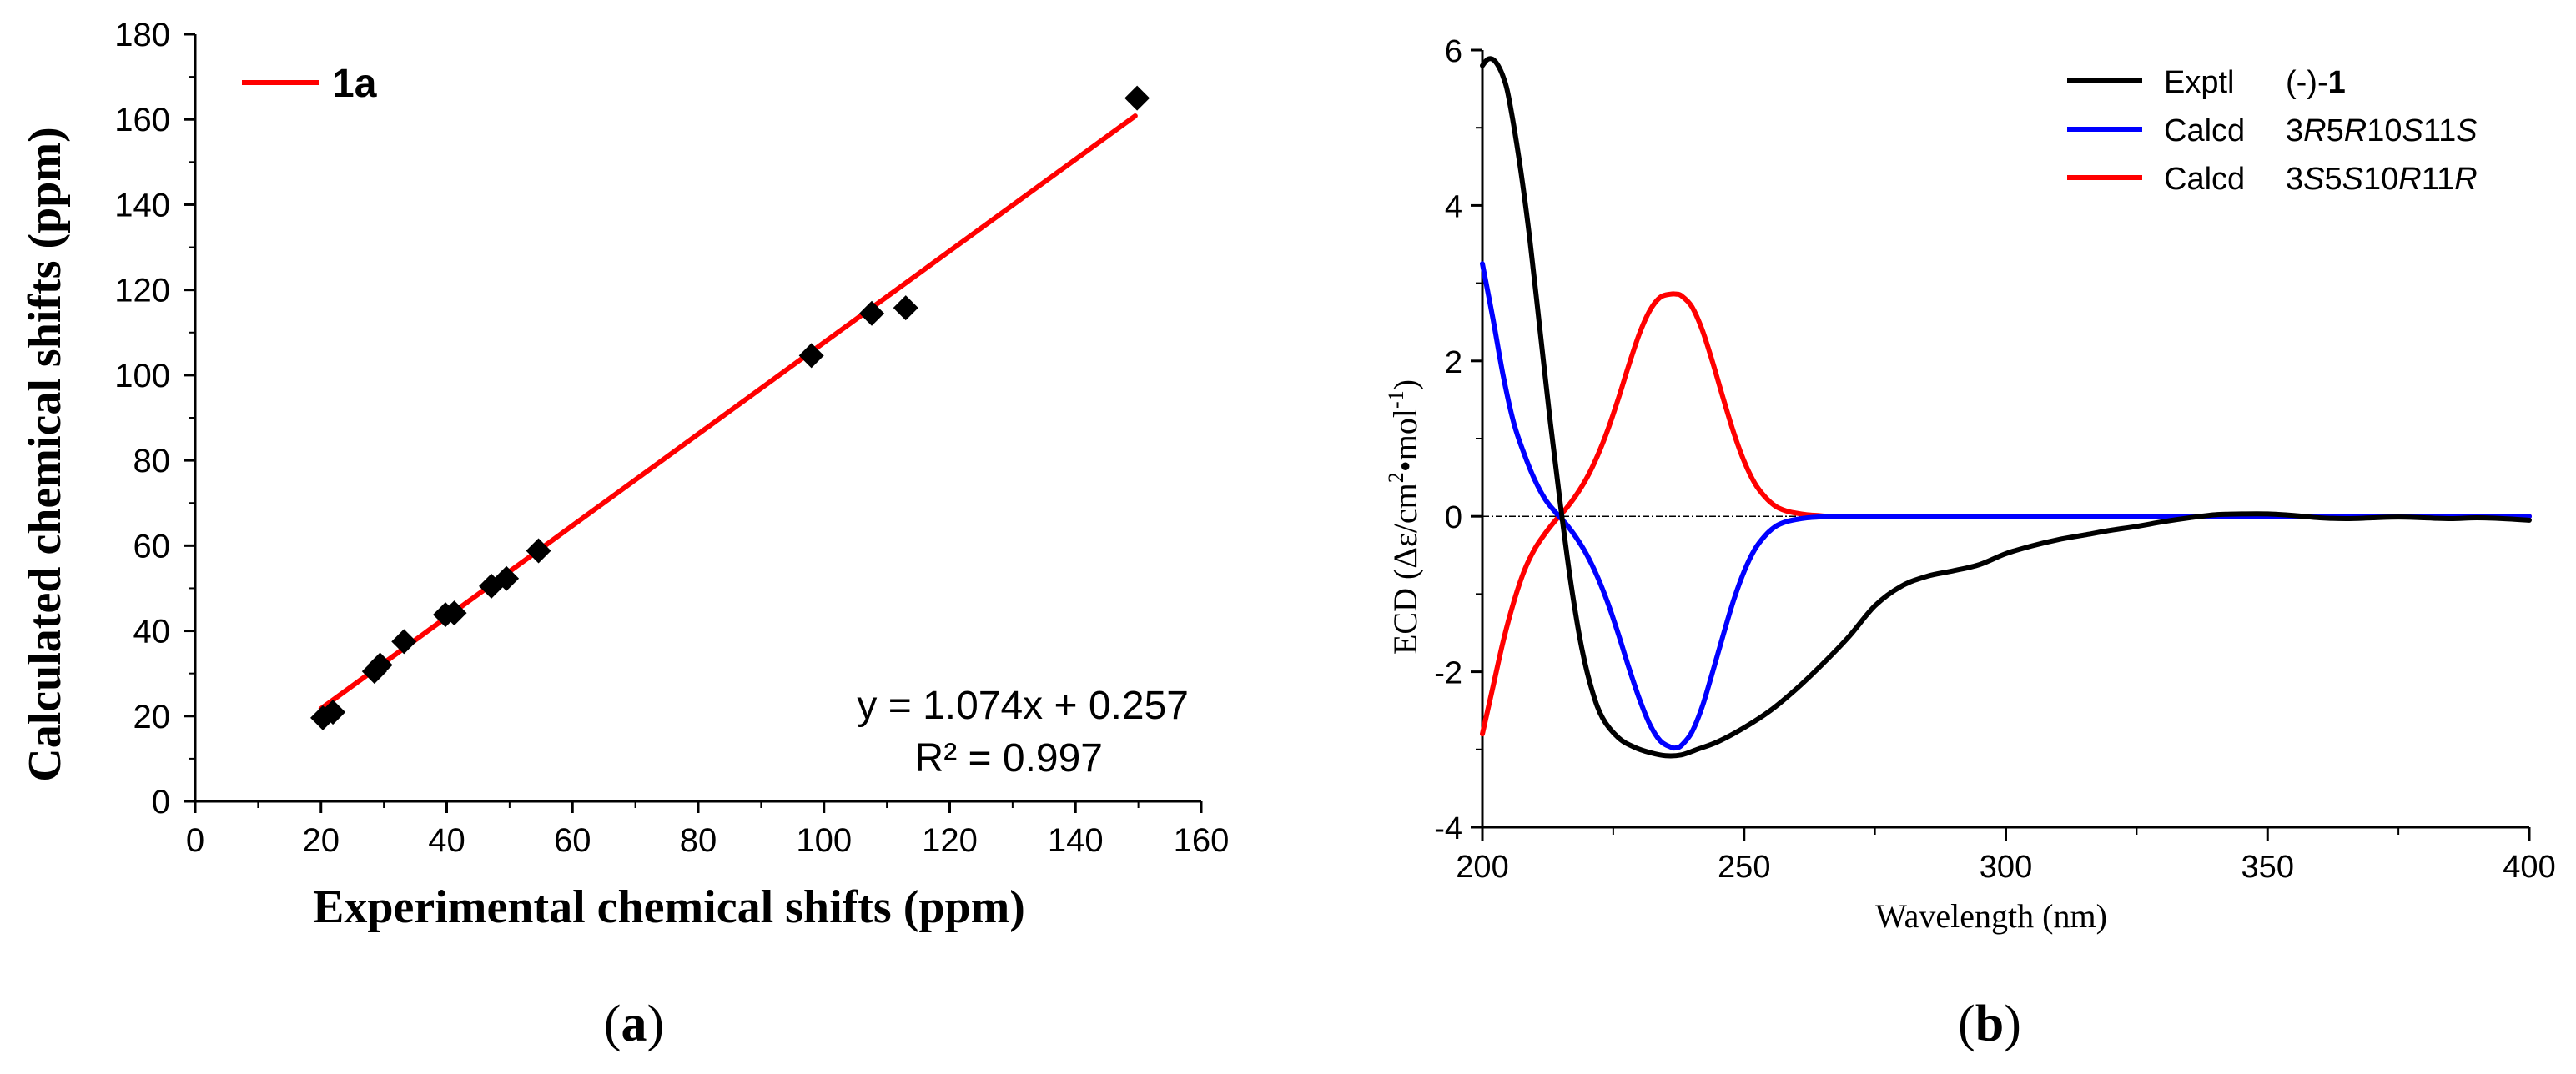  I want to click on panel-a-y-tick-label: 120, so click(142, 291).